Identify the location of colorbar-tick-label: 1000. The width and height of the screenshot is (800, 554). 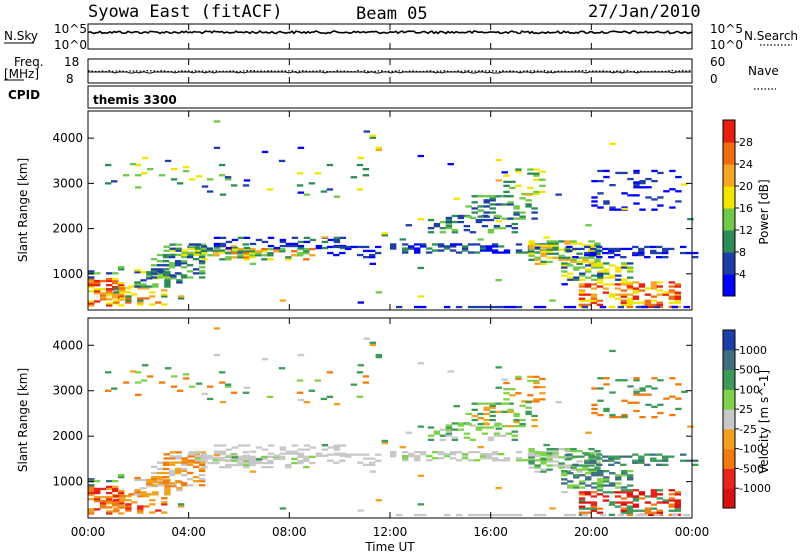
(753, 350).